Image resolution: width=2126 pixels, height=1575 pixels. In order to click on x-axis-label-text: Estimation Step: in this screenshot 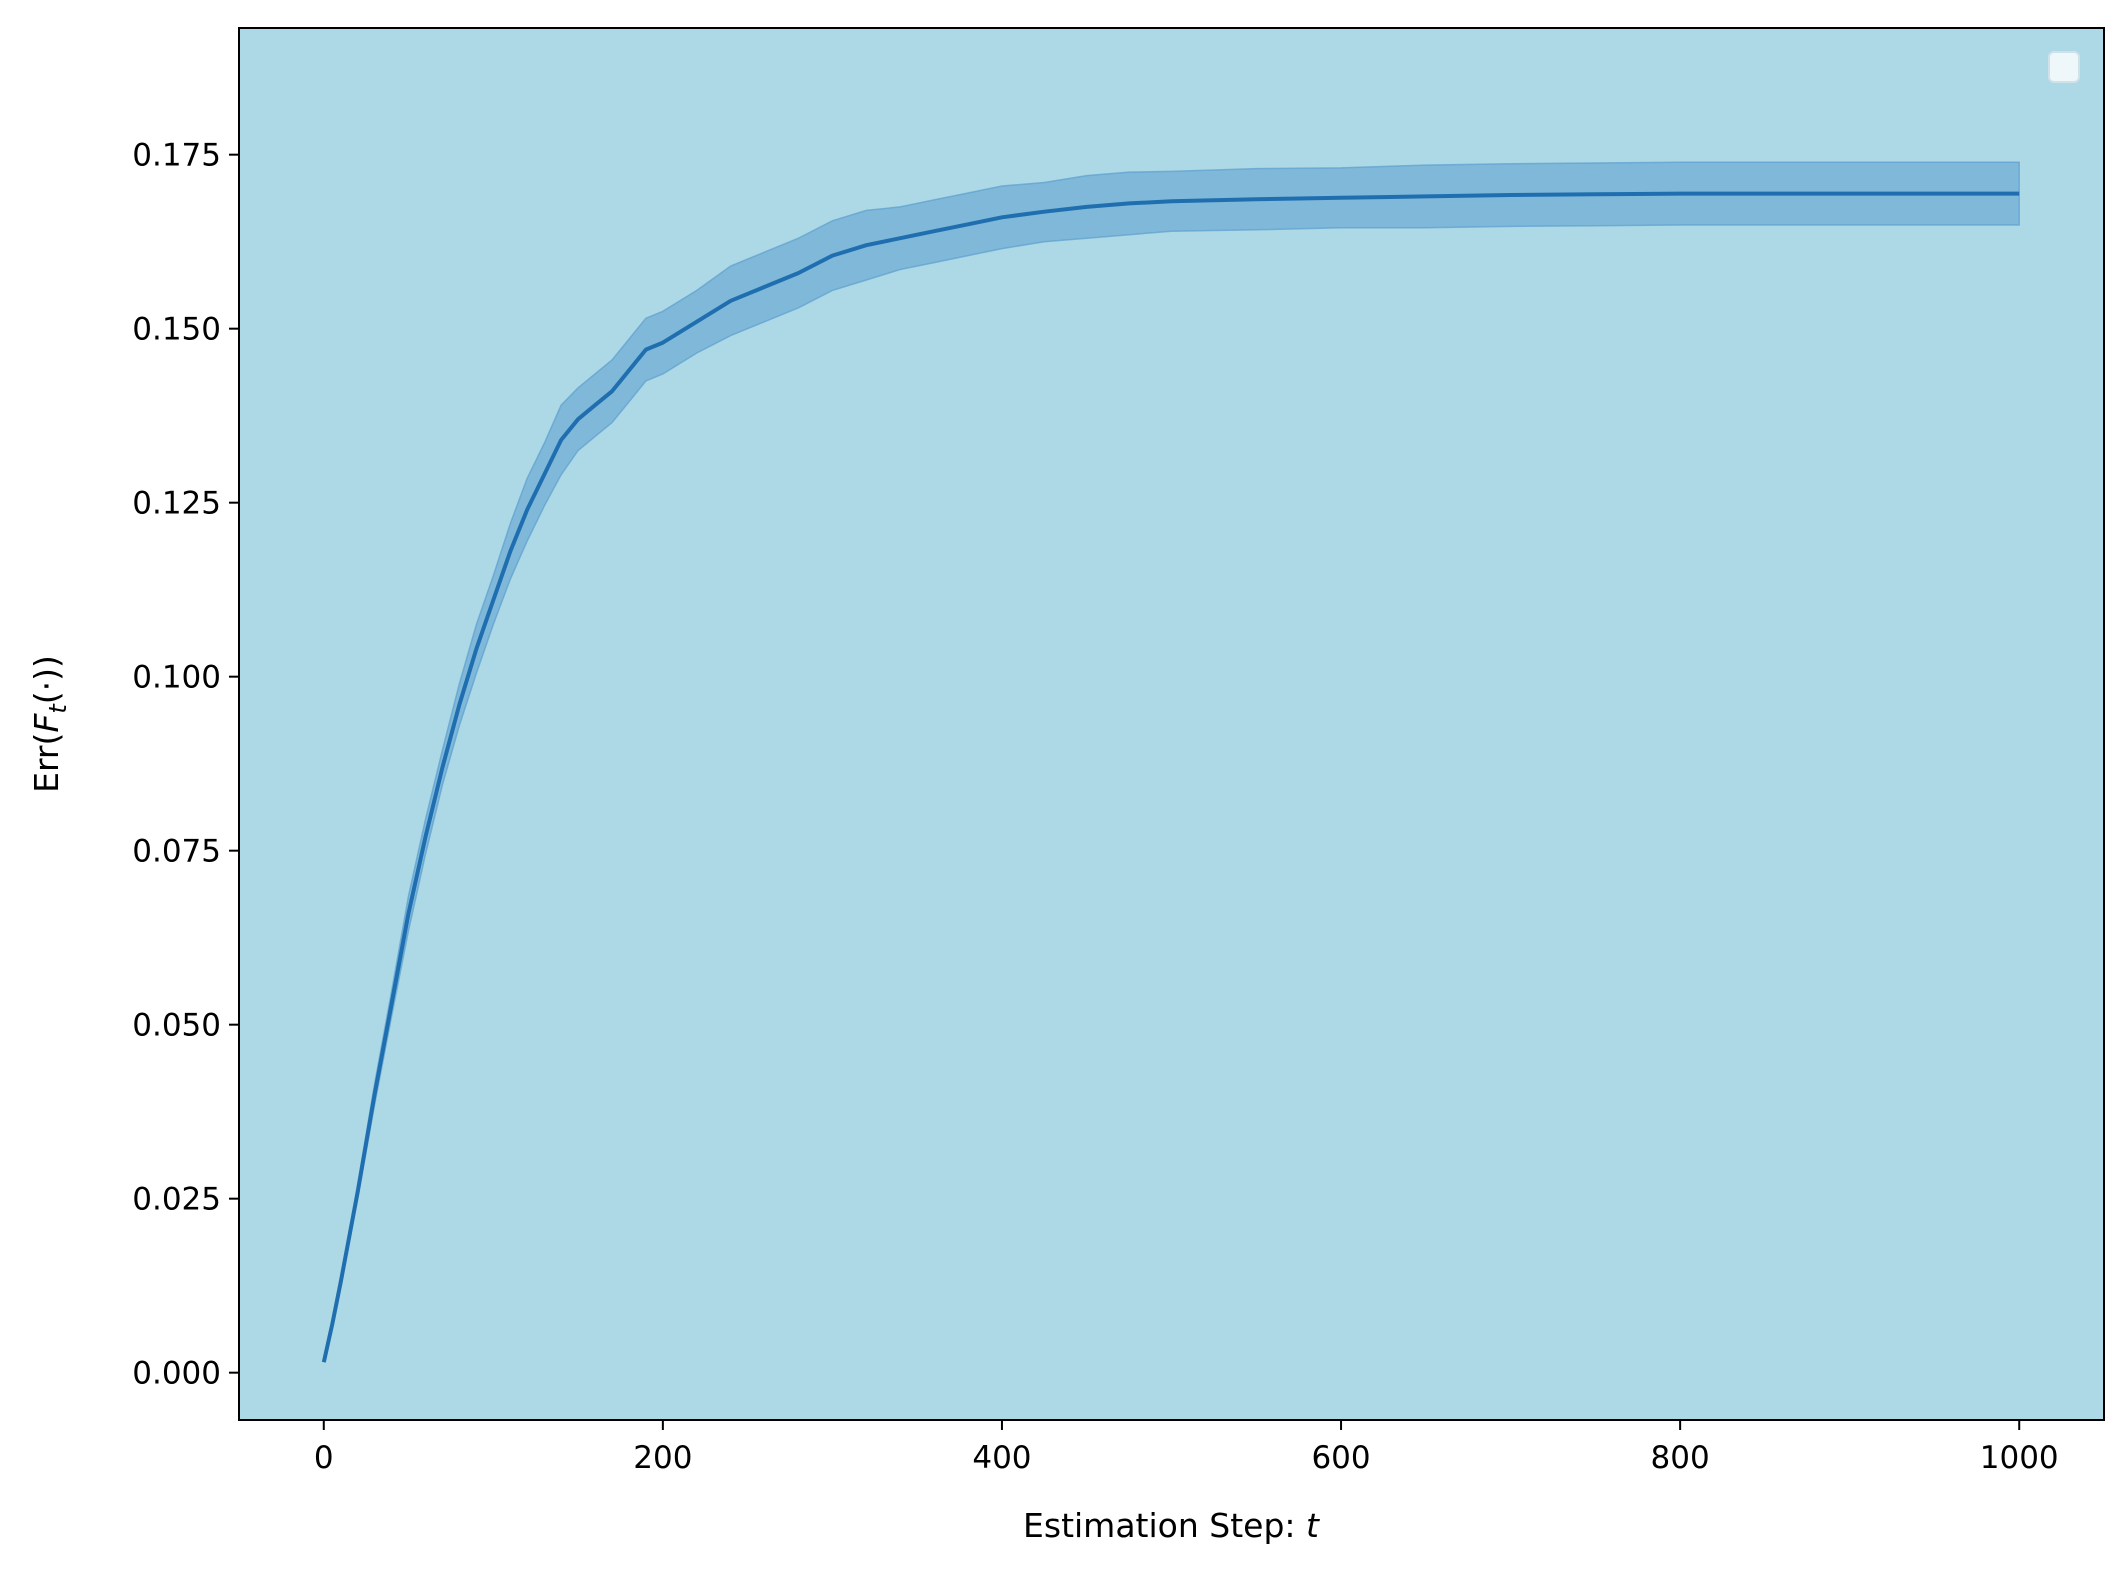, I will do `click(1164, 1525)`.